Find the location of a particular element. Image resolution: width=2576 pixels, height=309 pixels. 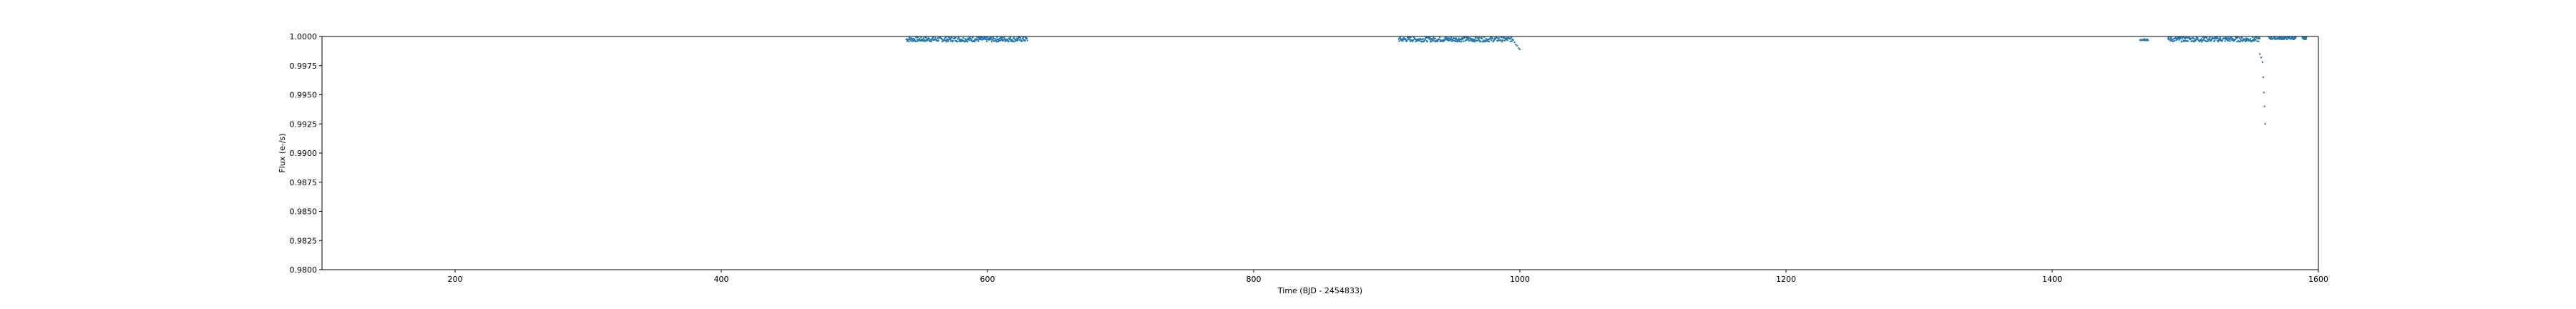

y-axis-label: Flux (e-/s) is located at coordinates (282, 152).